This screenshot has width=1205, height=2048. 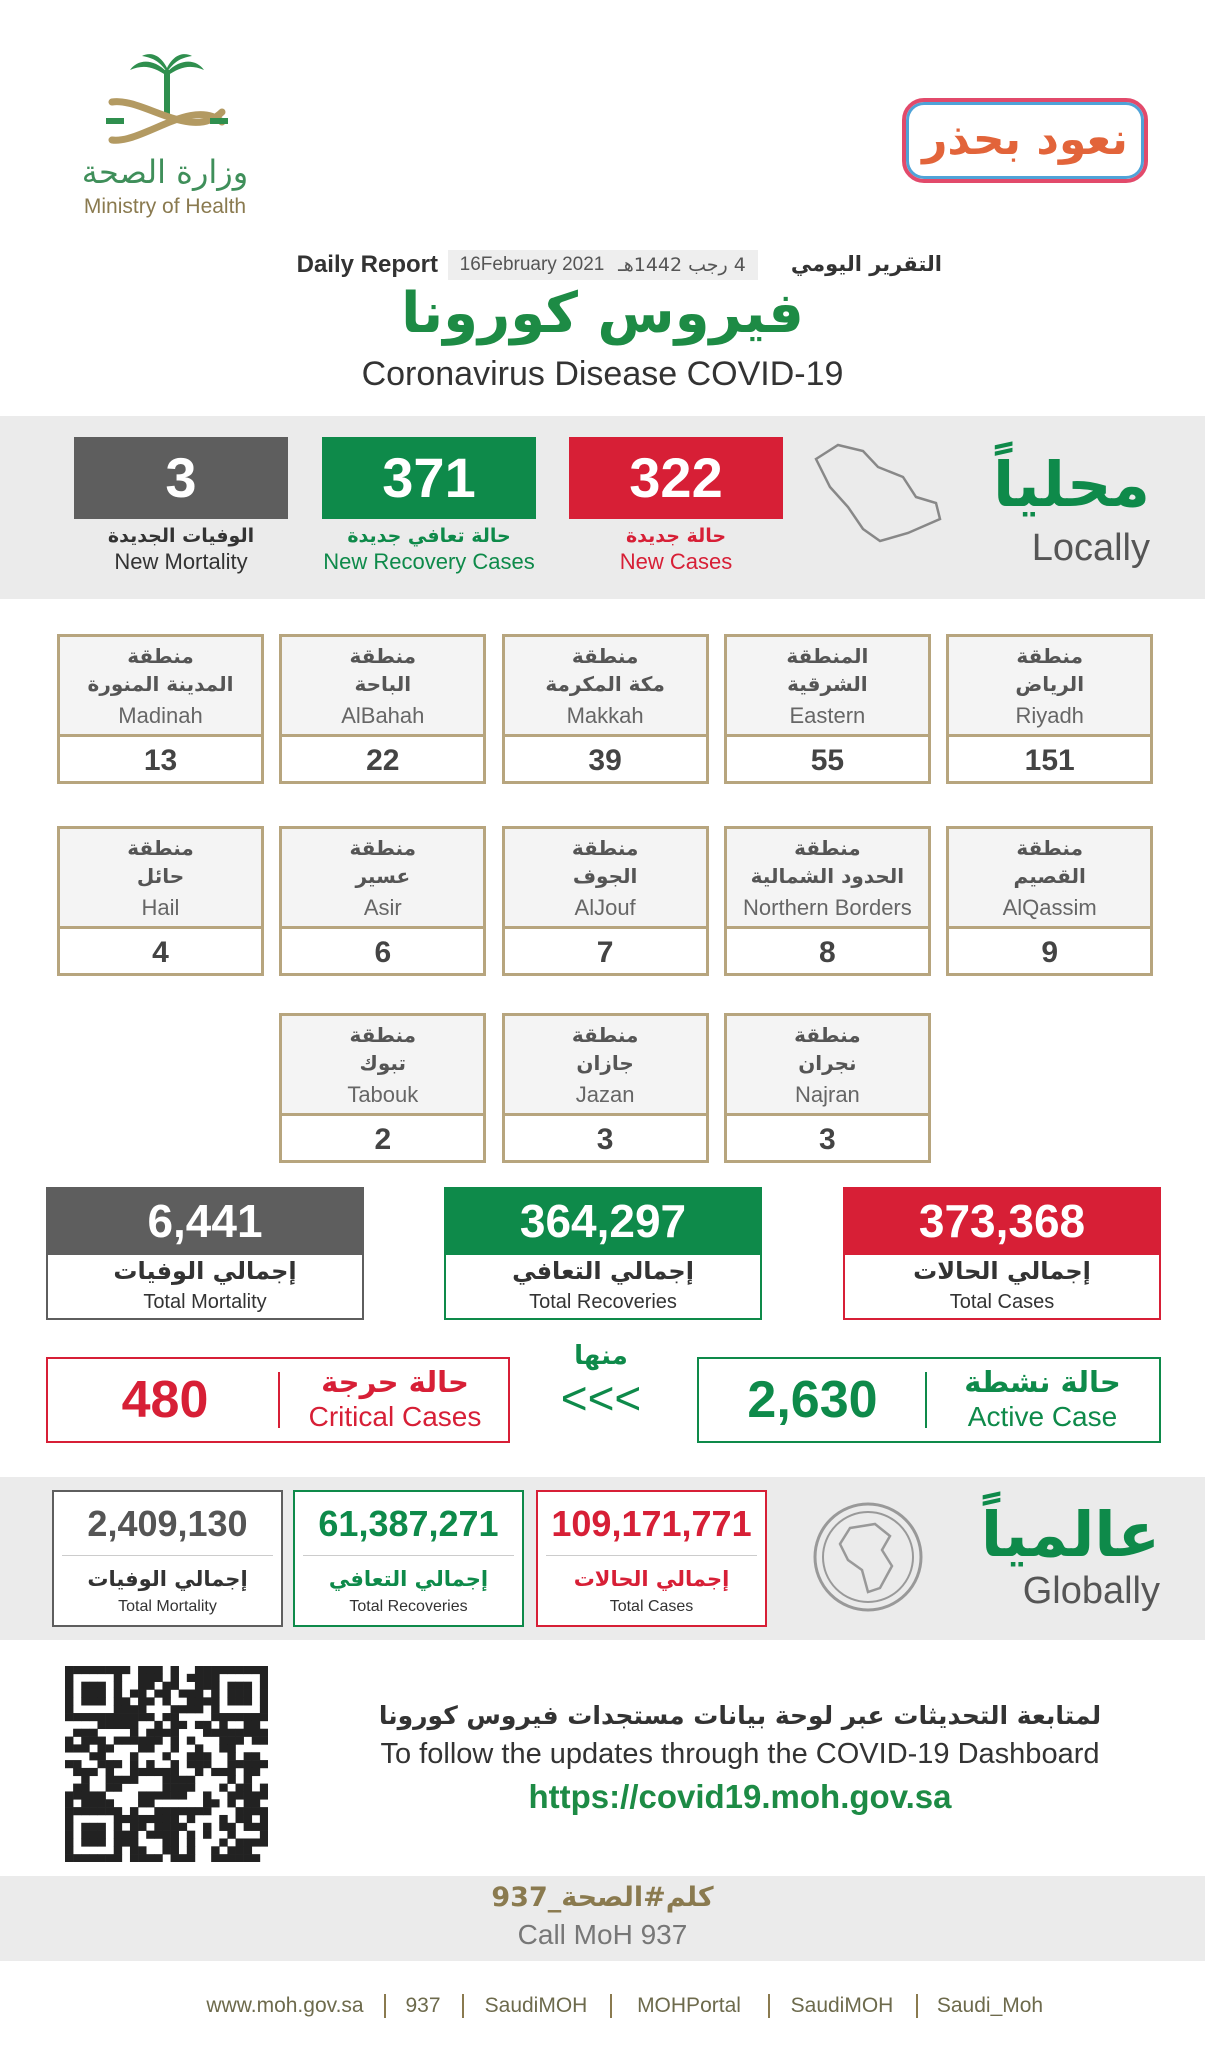 What do you see at coordinates (423, 2006) in the screenshot?
I see `footer-link: 937` at bounding box center [423, 2006].